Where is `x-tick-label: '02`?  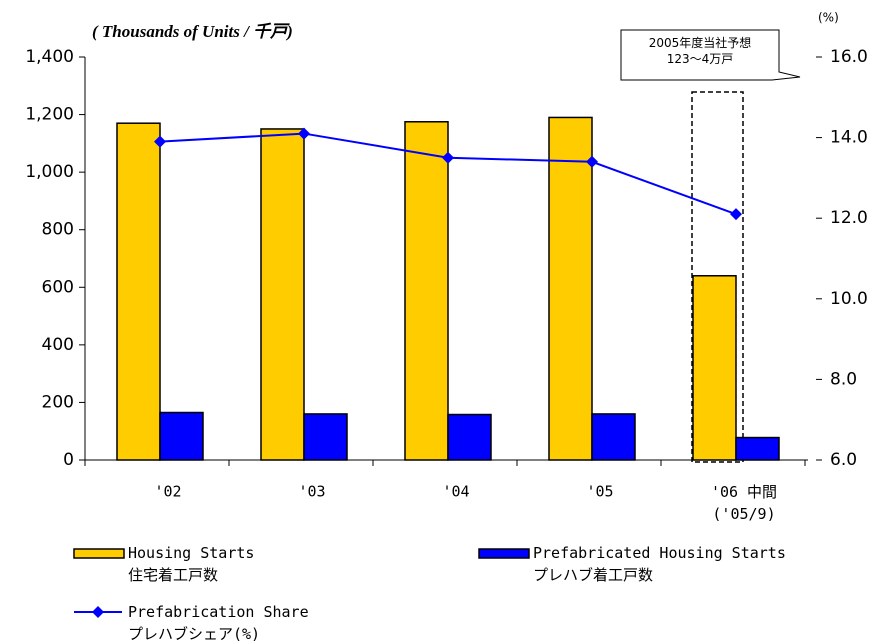
x-tick-label: '02 is located at coordinates (167, 492).